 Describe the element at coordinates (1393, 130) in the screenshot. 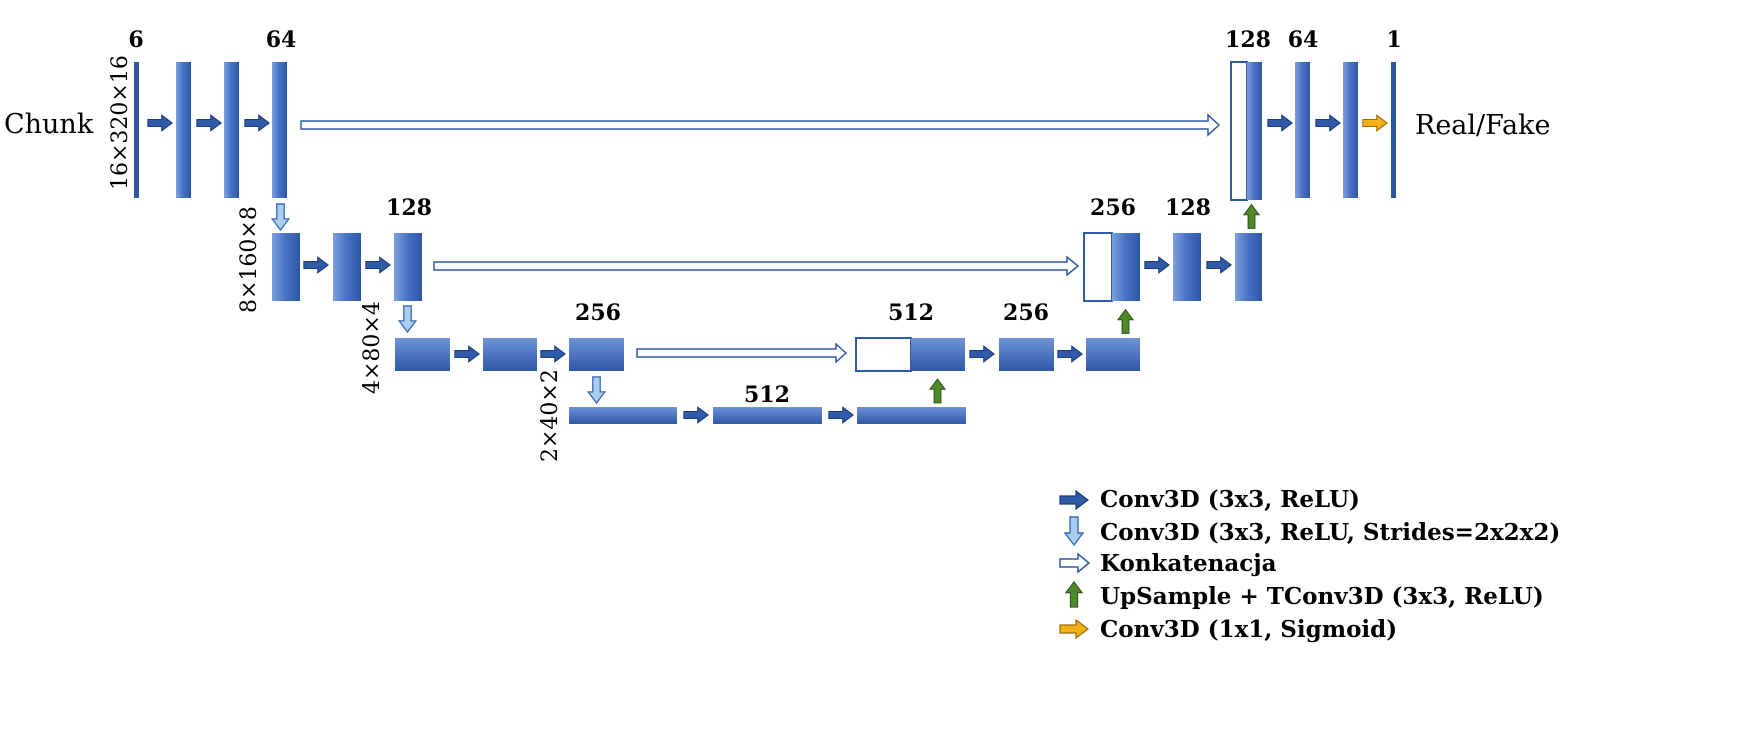

I see `feature-map-output` at that location.